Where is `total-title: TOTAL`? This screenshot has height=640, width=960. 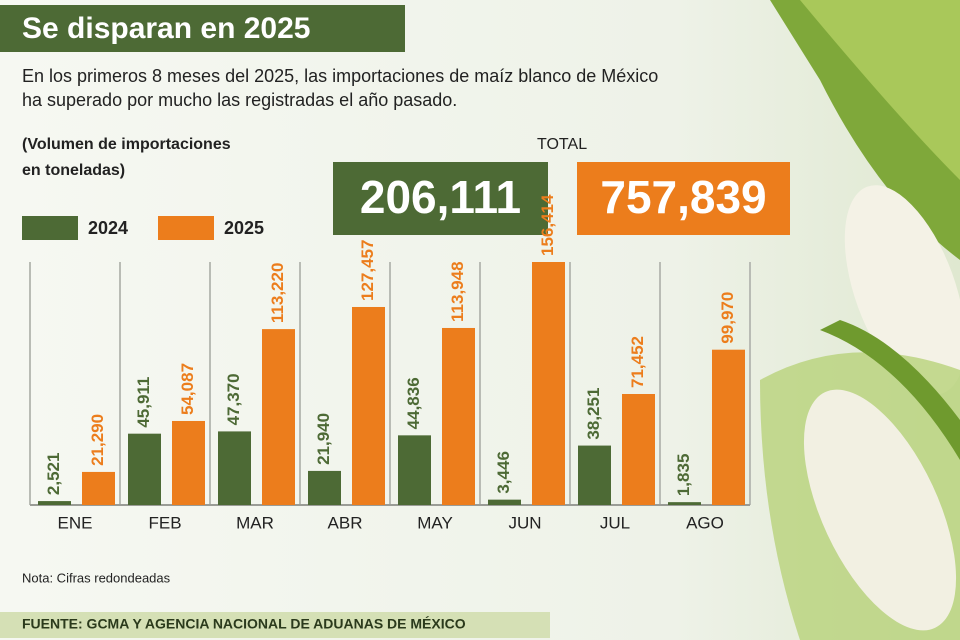
total-title: TOTAL is located at coordinates (562, 144).